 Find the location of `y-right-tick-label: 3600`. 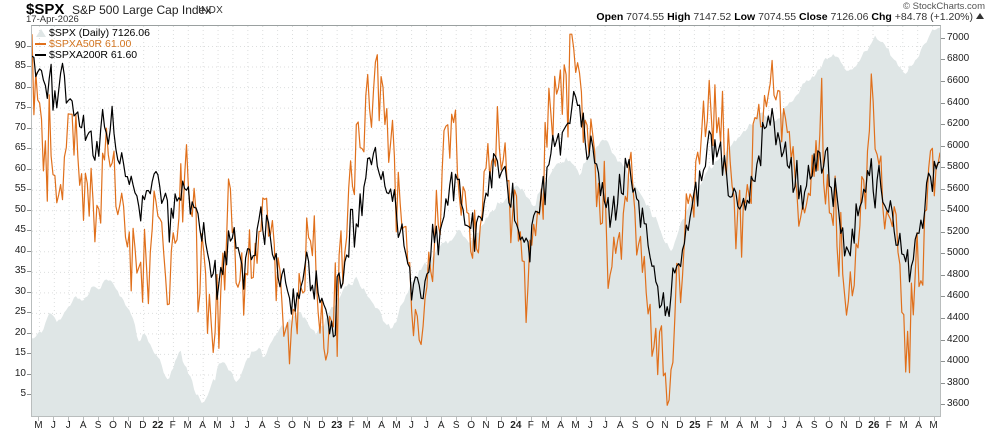

y-right-tick-label: 3600 is located at coordinates (958, 404).